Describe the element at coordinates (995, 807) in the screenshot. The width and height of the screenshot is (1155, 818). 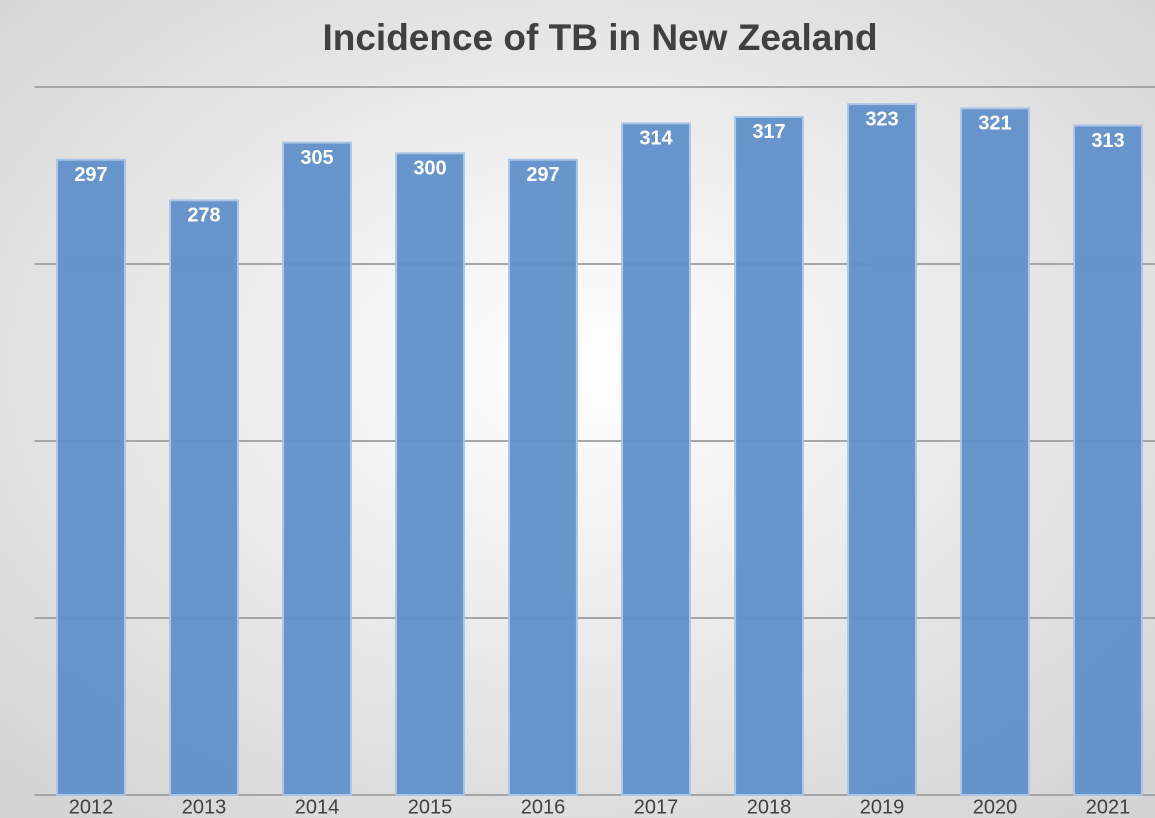
I see `x-tick-label: 2020` at that location.